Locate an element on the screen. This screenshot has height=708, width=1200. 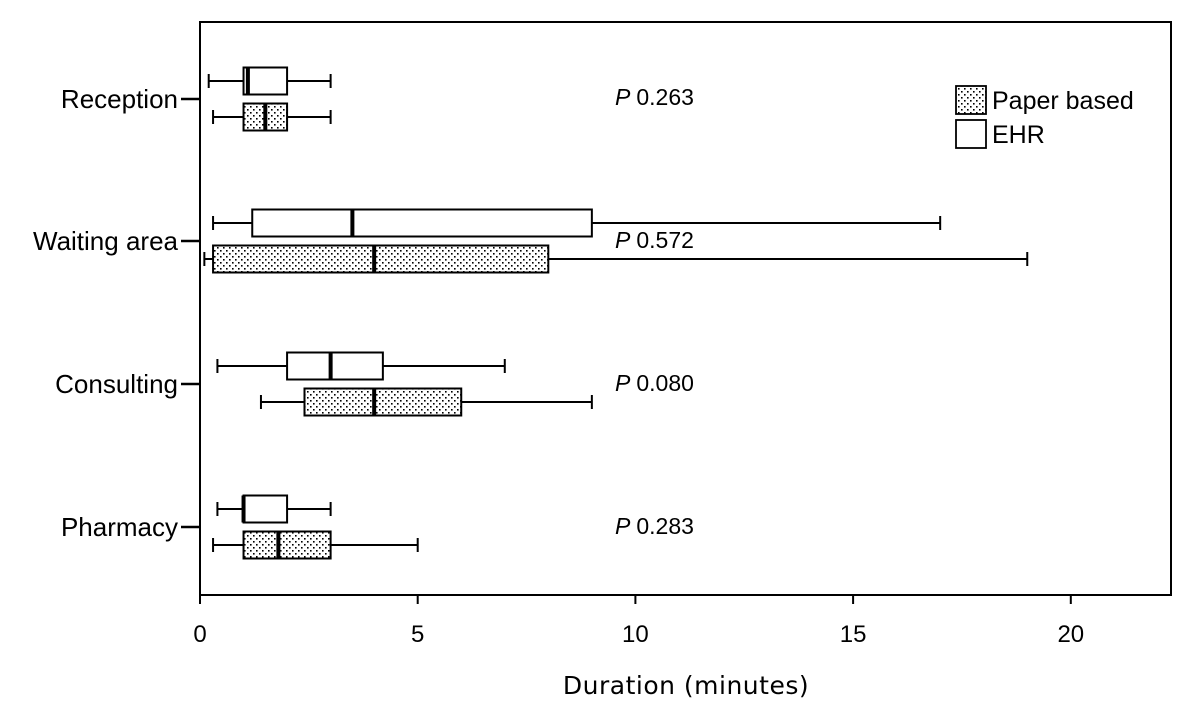
p-value-number: 0.080 is located at coordinates (665, 383).